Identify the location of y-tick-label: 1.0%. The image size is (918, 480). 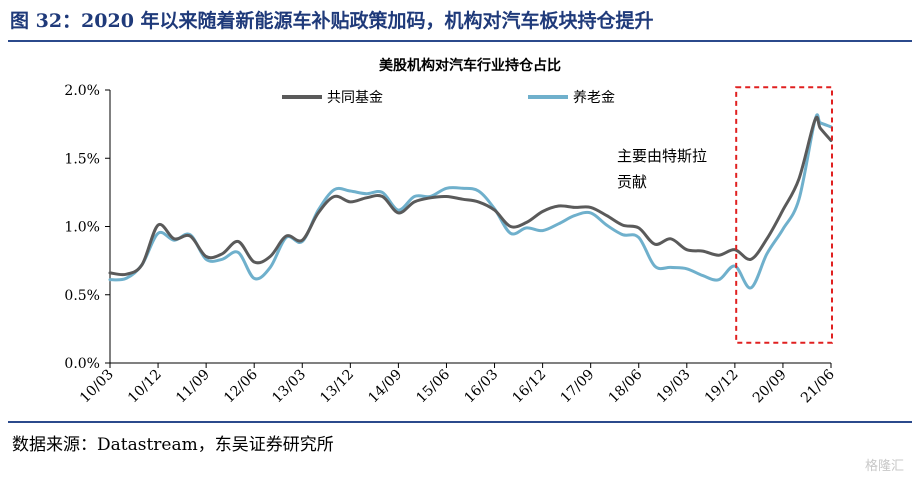
(82, 228).